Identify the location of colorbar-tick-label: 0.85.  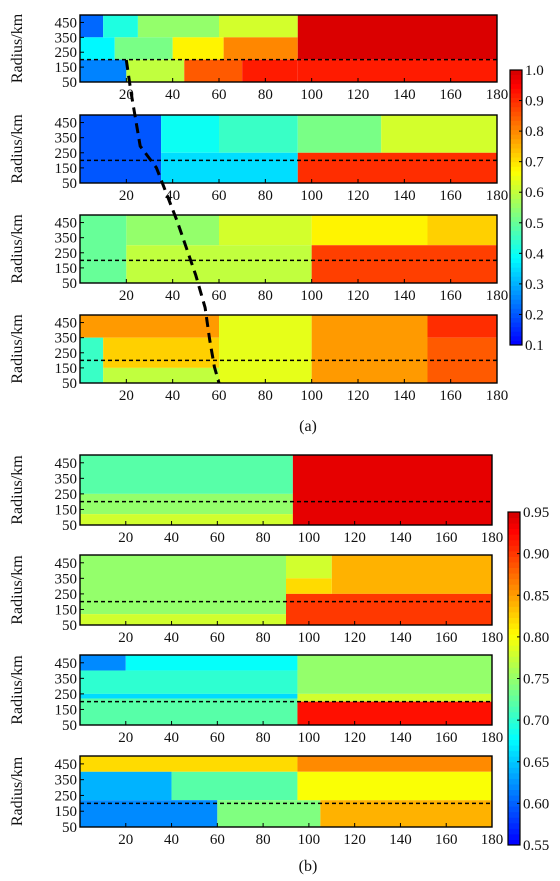
(536, 596).